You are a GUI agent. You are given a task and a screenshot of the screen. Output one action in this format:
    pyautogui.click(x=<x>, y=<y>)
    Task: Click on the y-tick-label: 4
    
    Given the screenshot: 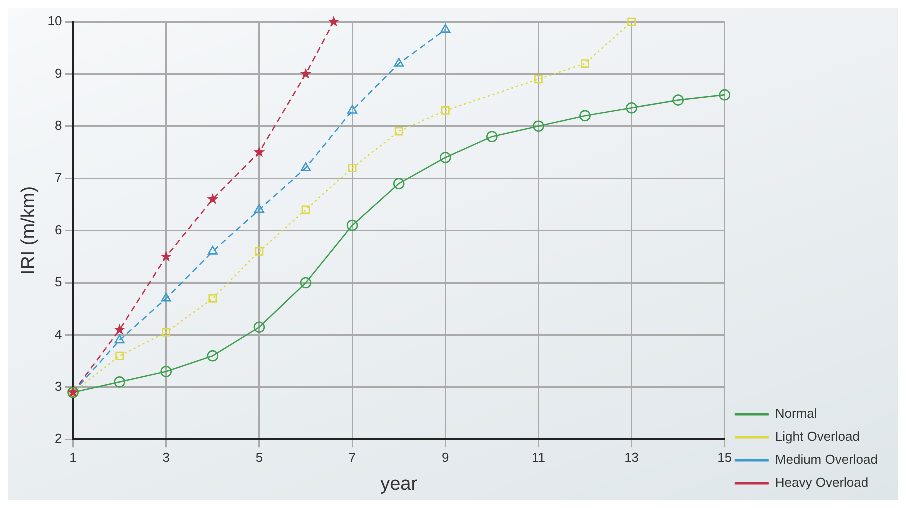 What is the action you would take?
    pyautogui.click(x=58, y=334)
    